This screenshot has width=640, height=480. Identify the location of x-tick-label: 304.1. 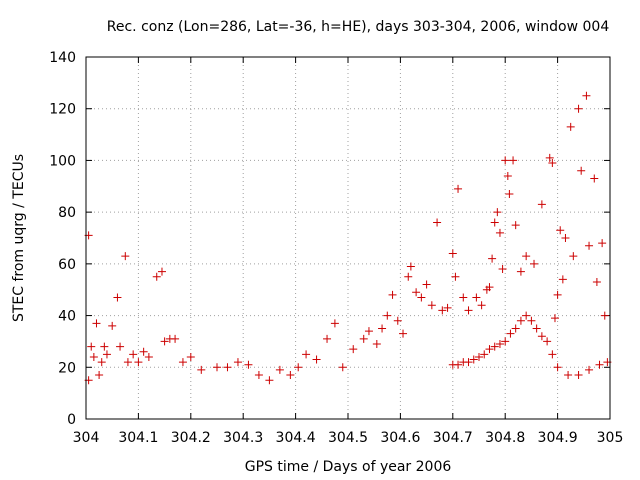
(138, 438).